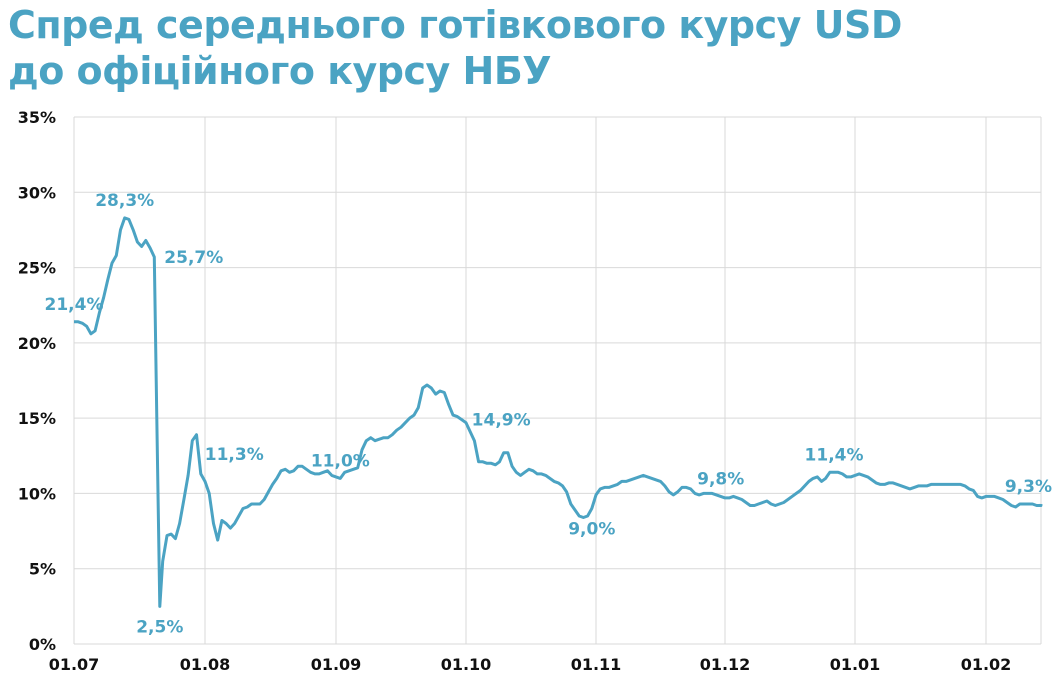 Image resolution: width=1058 pixels, height=688 pixels. What do you see at coordinates (455, 25) in the screenshot?
I see `title-line-1: Спред середнього готівкового курсу USD` at bounding box center [455, 25].